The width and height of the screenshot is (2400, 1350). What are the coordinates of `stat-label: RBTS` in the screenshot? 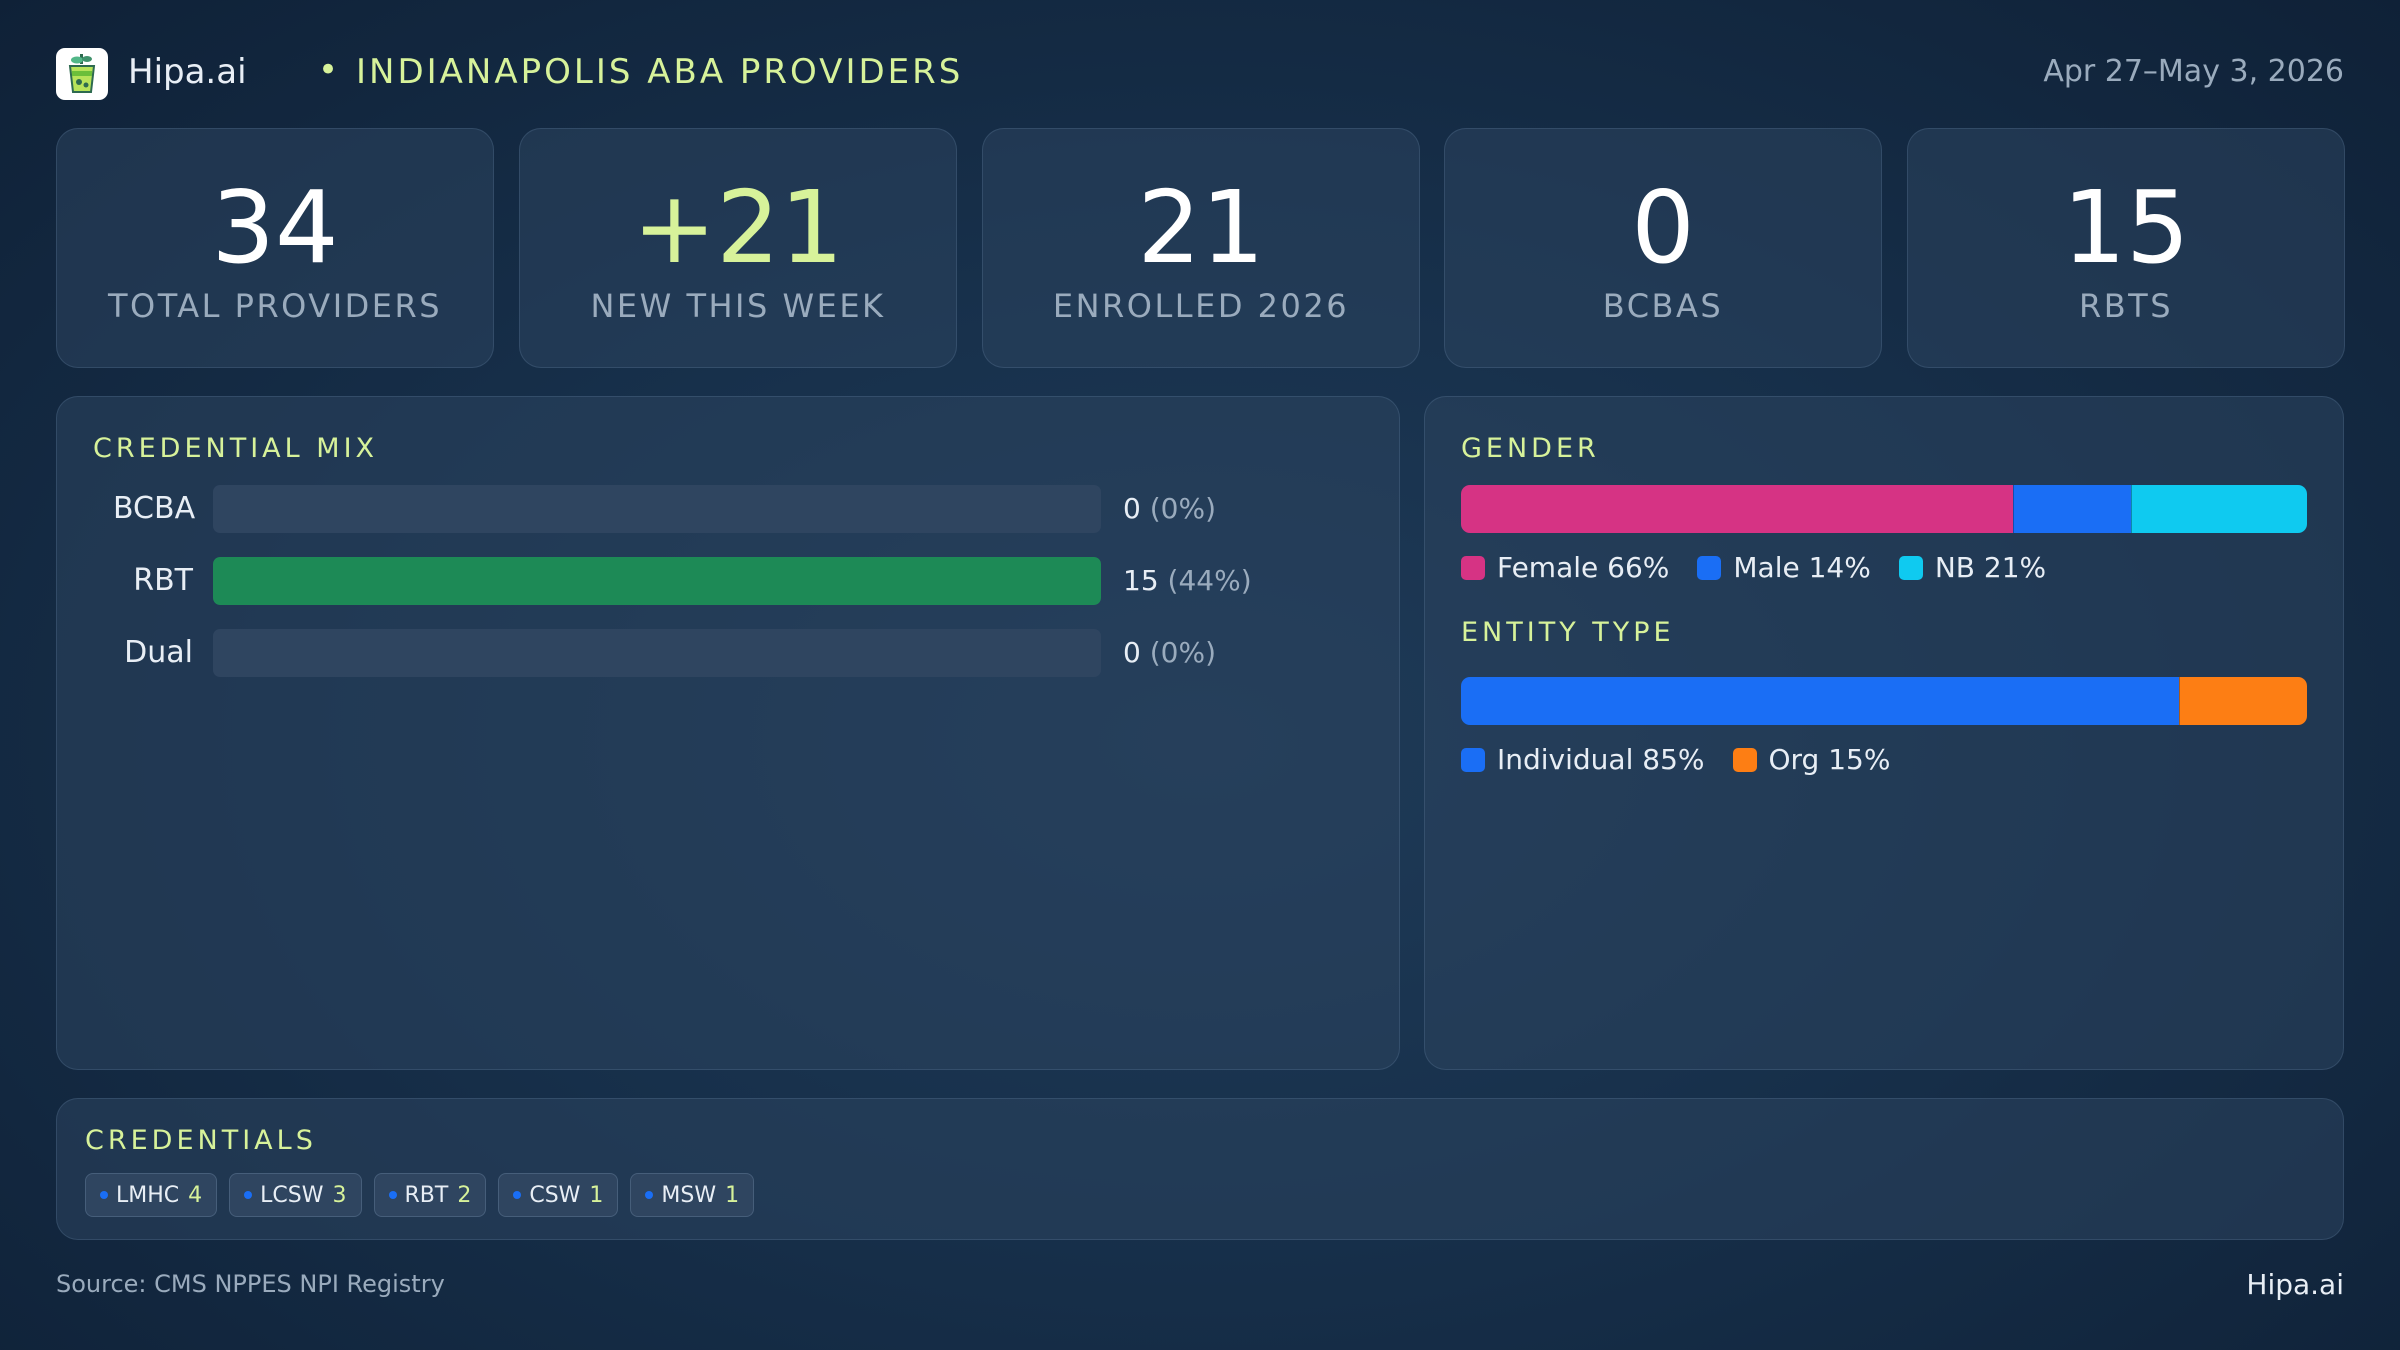 It's located at (2126, 306).